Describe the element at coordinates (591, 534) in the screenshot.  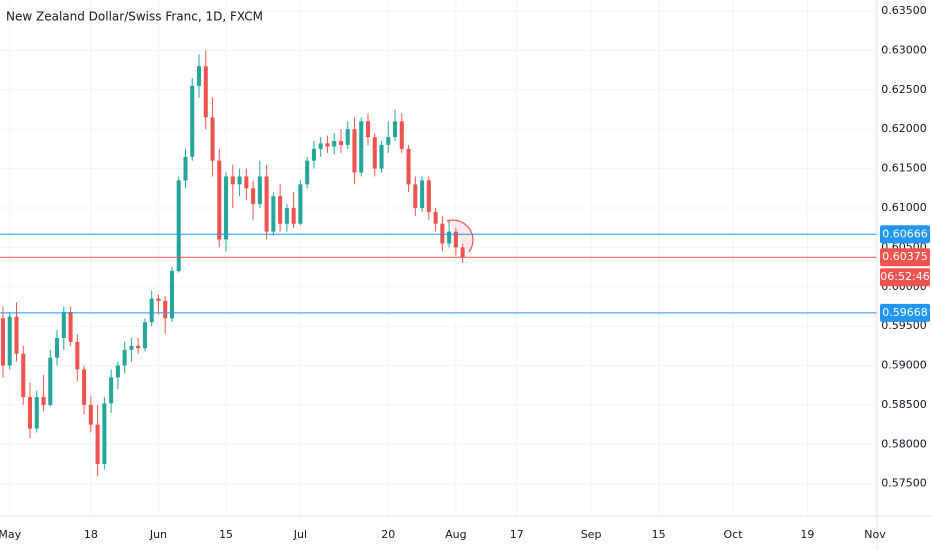
I see `x-tick-label: Sep` at that location.